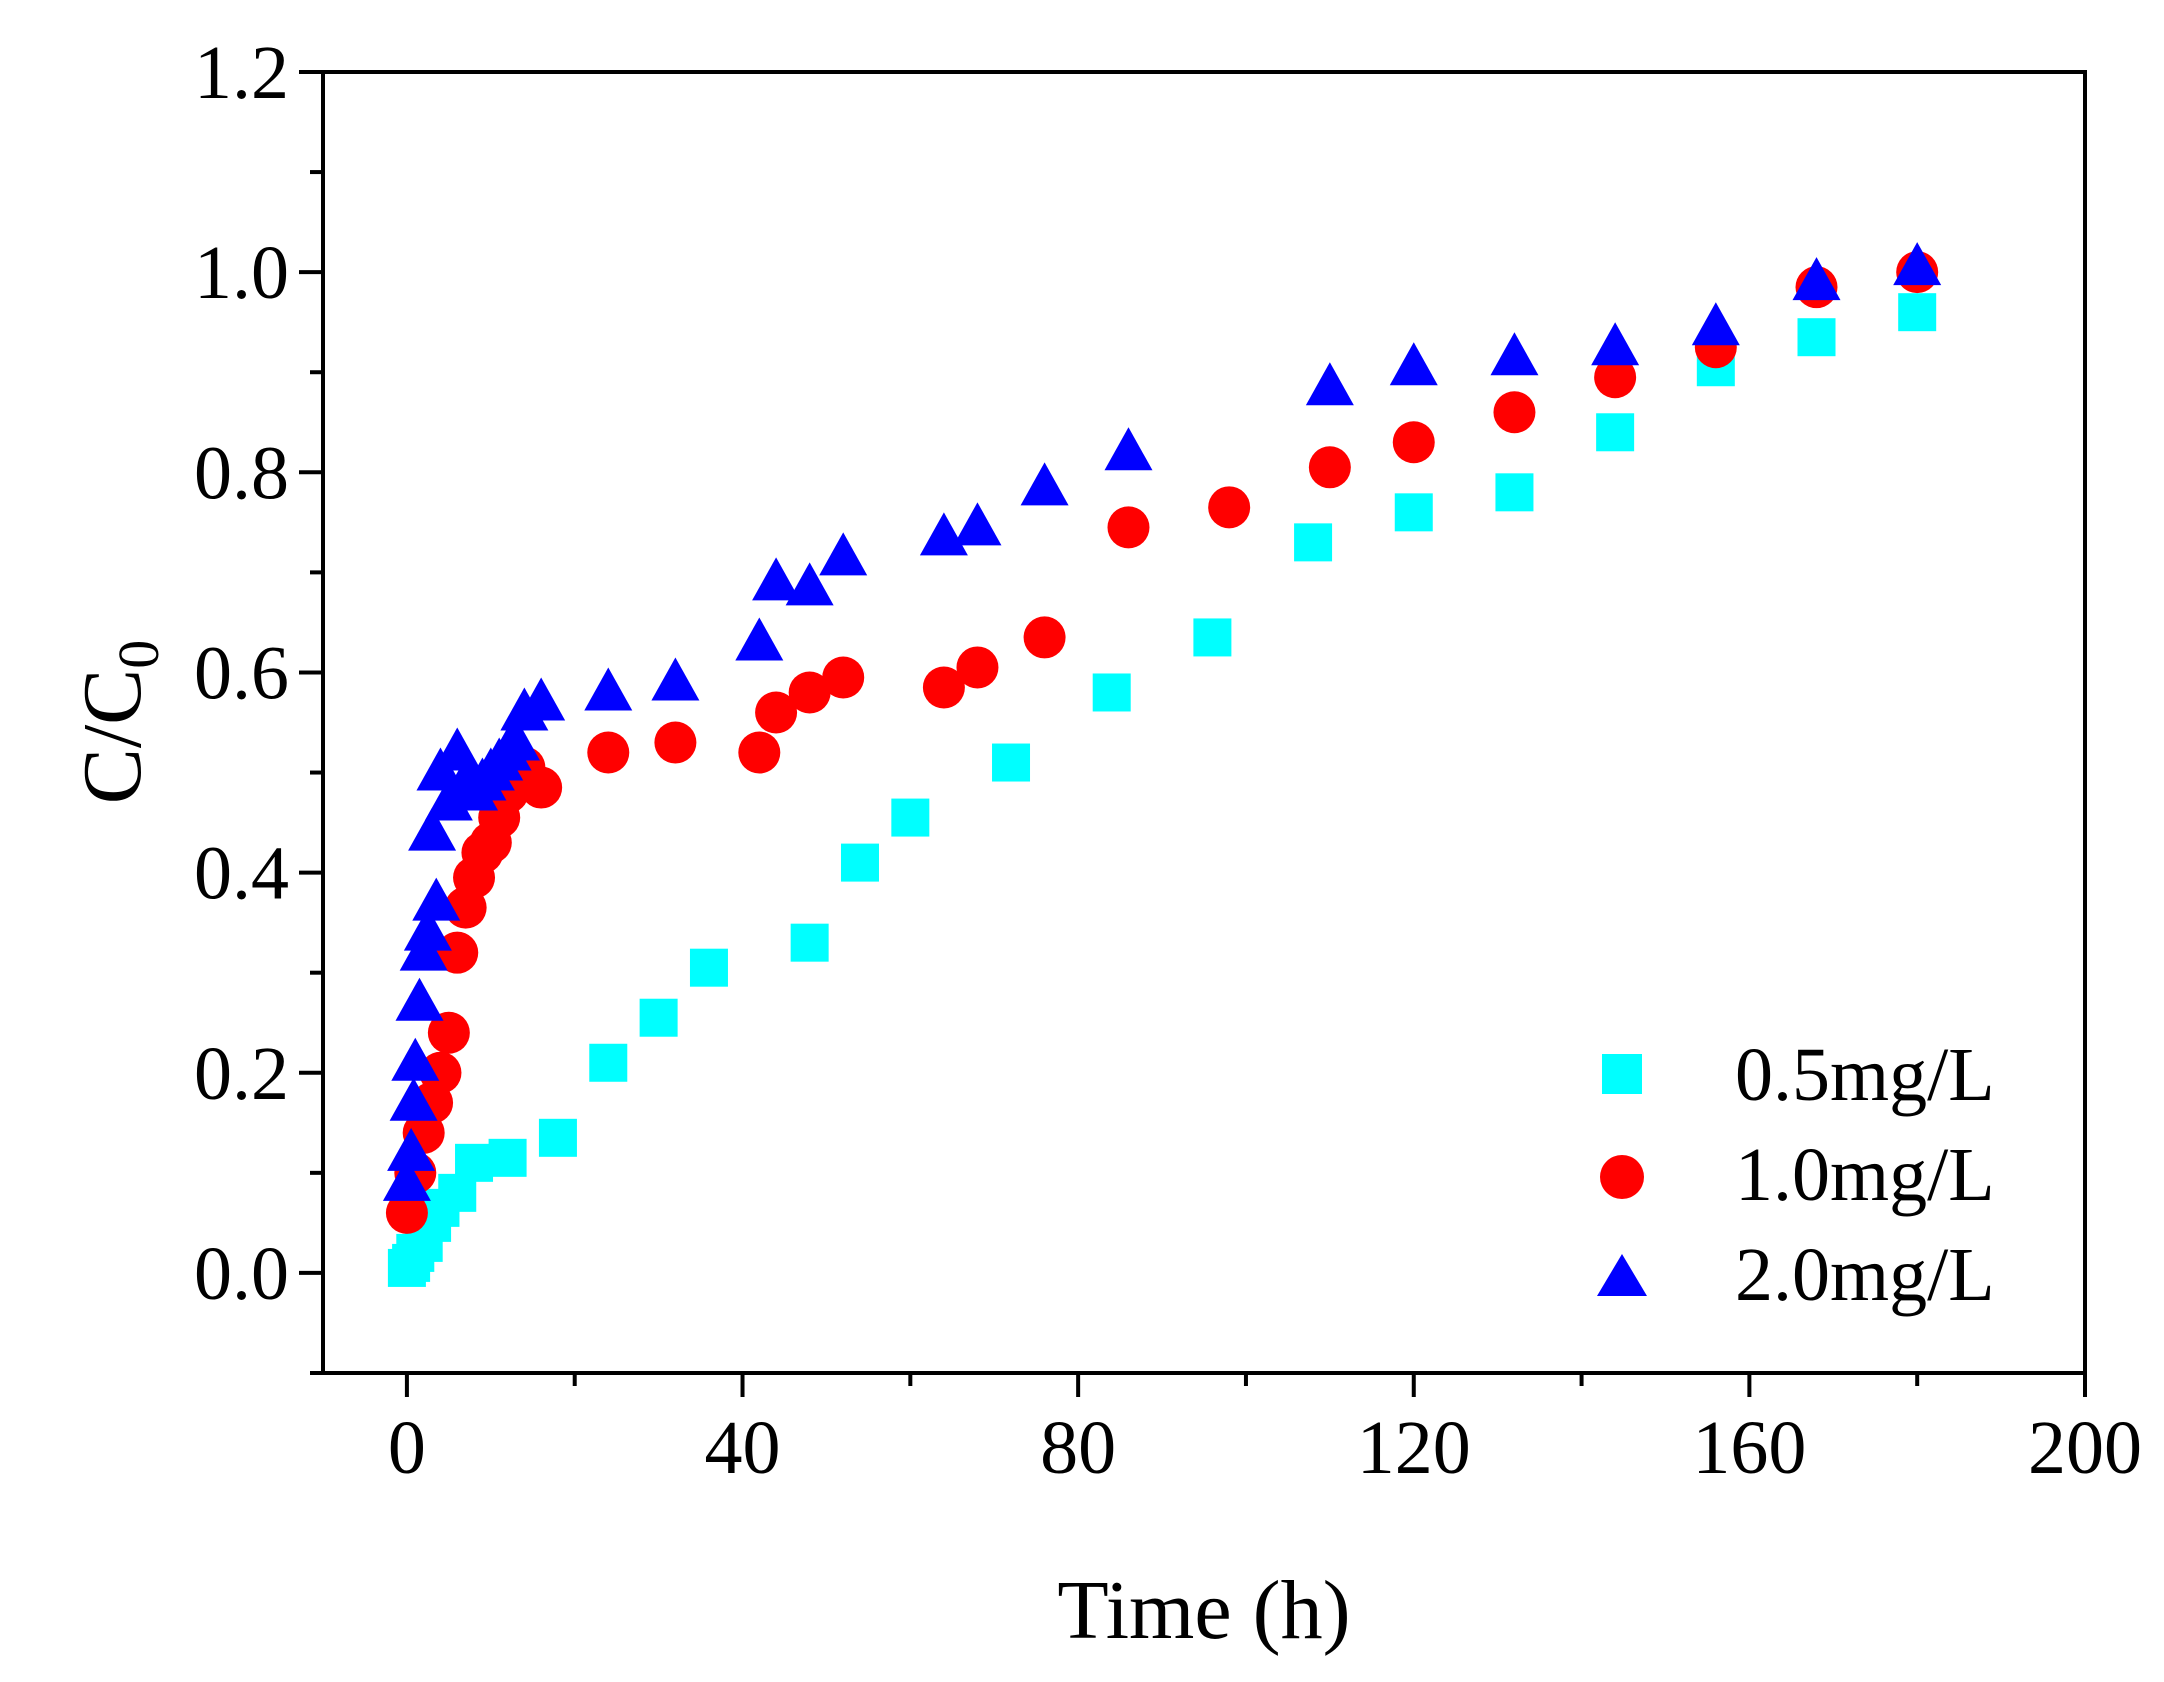 This screenshot has height=1682, width=2164. Describe the element at coordinates (2085, 1448) in the screenshot. I see `x-tick-label: 200` at that location.